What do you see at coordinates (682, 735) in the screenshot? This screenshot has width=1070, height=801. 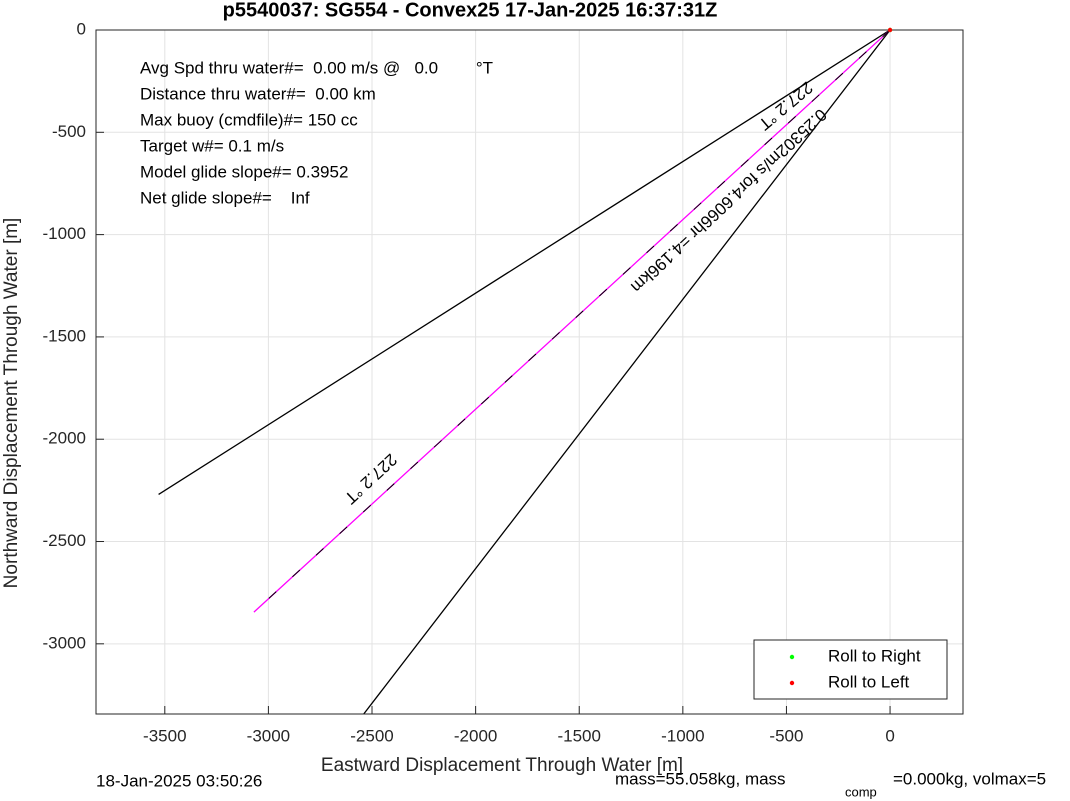 I see `x-tick-label: -1000` at bounding box center [682, 735].